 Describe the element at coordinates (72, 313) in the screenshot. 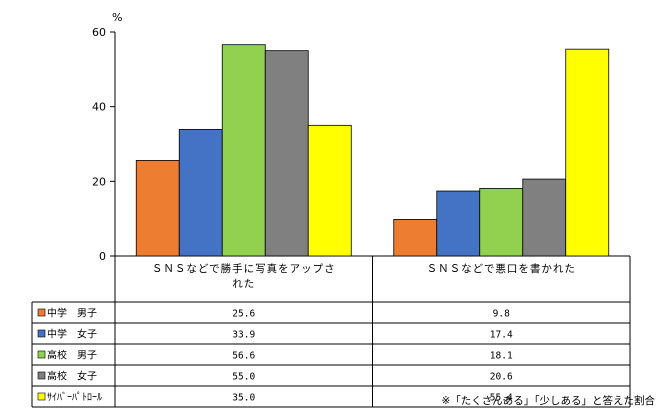

I see `legend-label: 中学 男子` at that location.